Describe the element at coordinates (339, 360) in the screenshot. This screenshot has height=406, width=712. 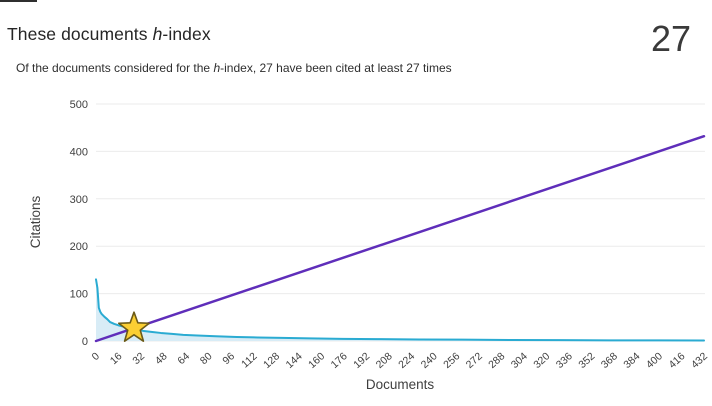
I see `x-tick-label: 176` at that location.